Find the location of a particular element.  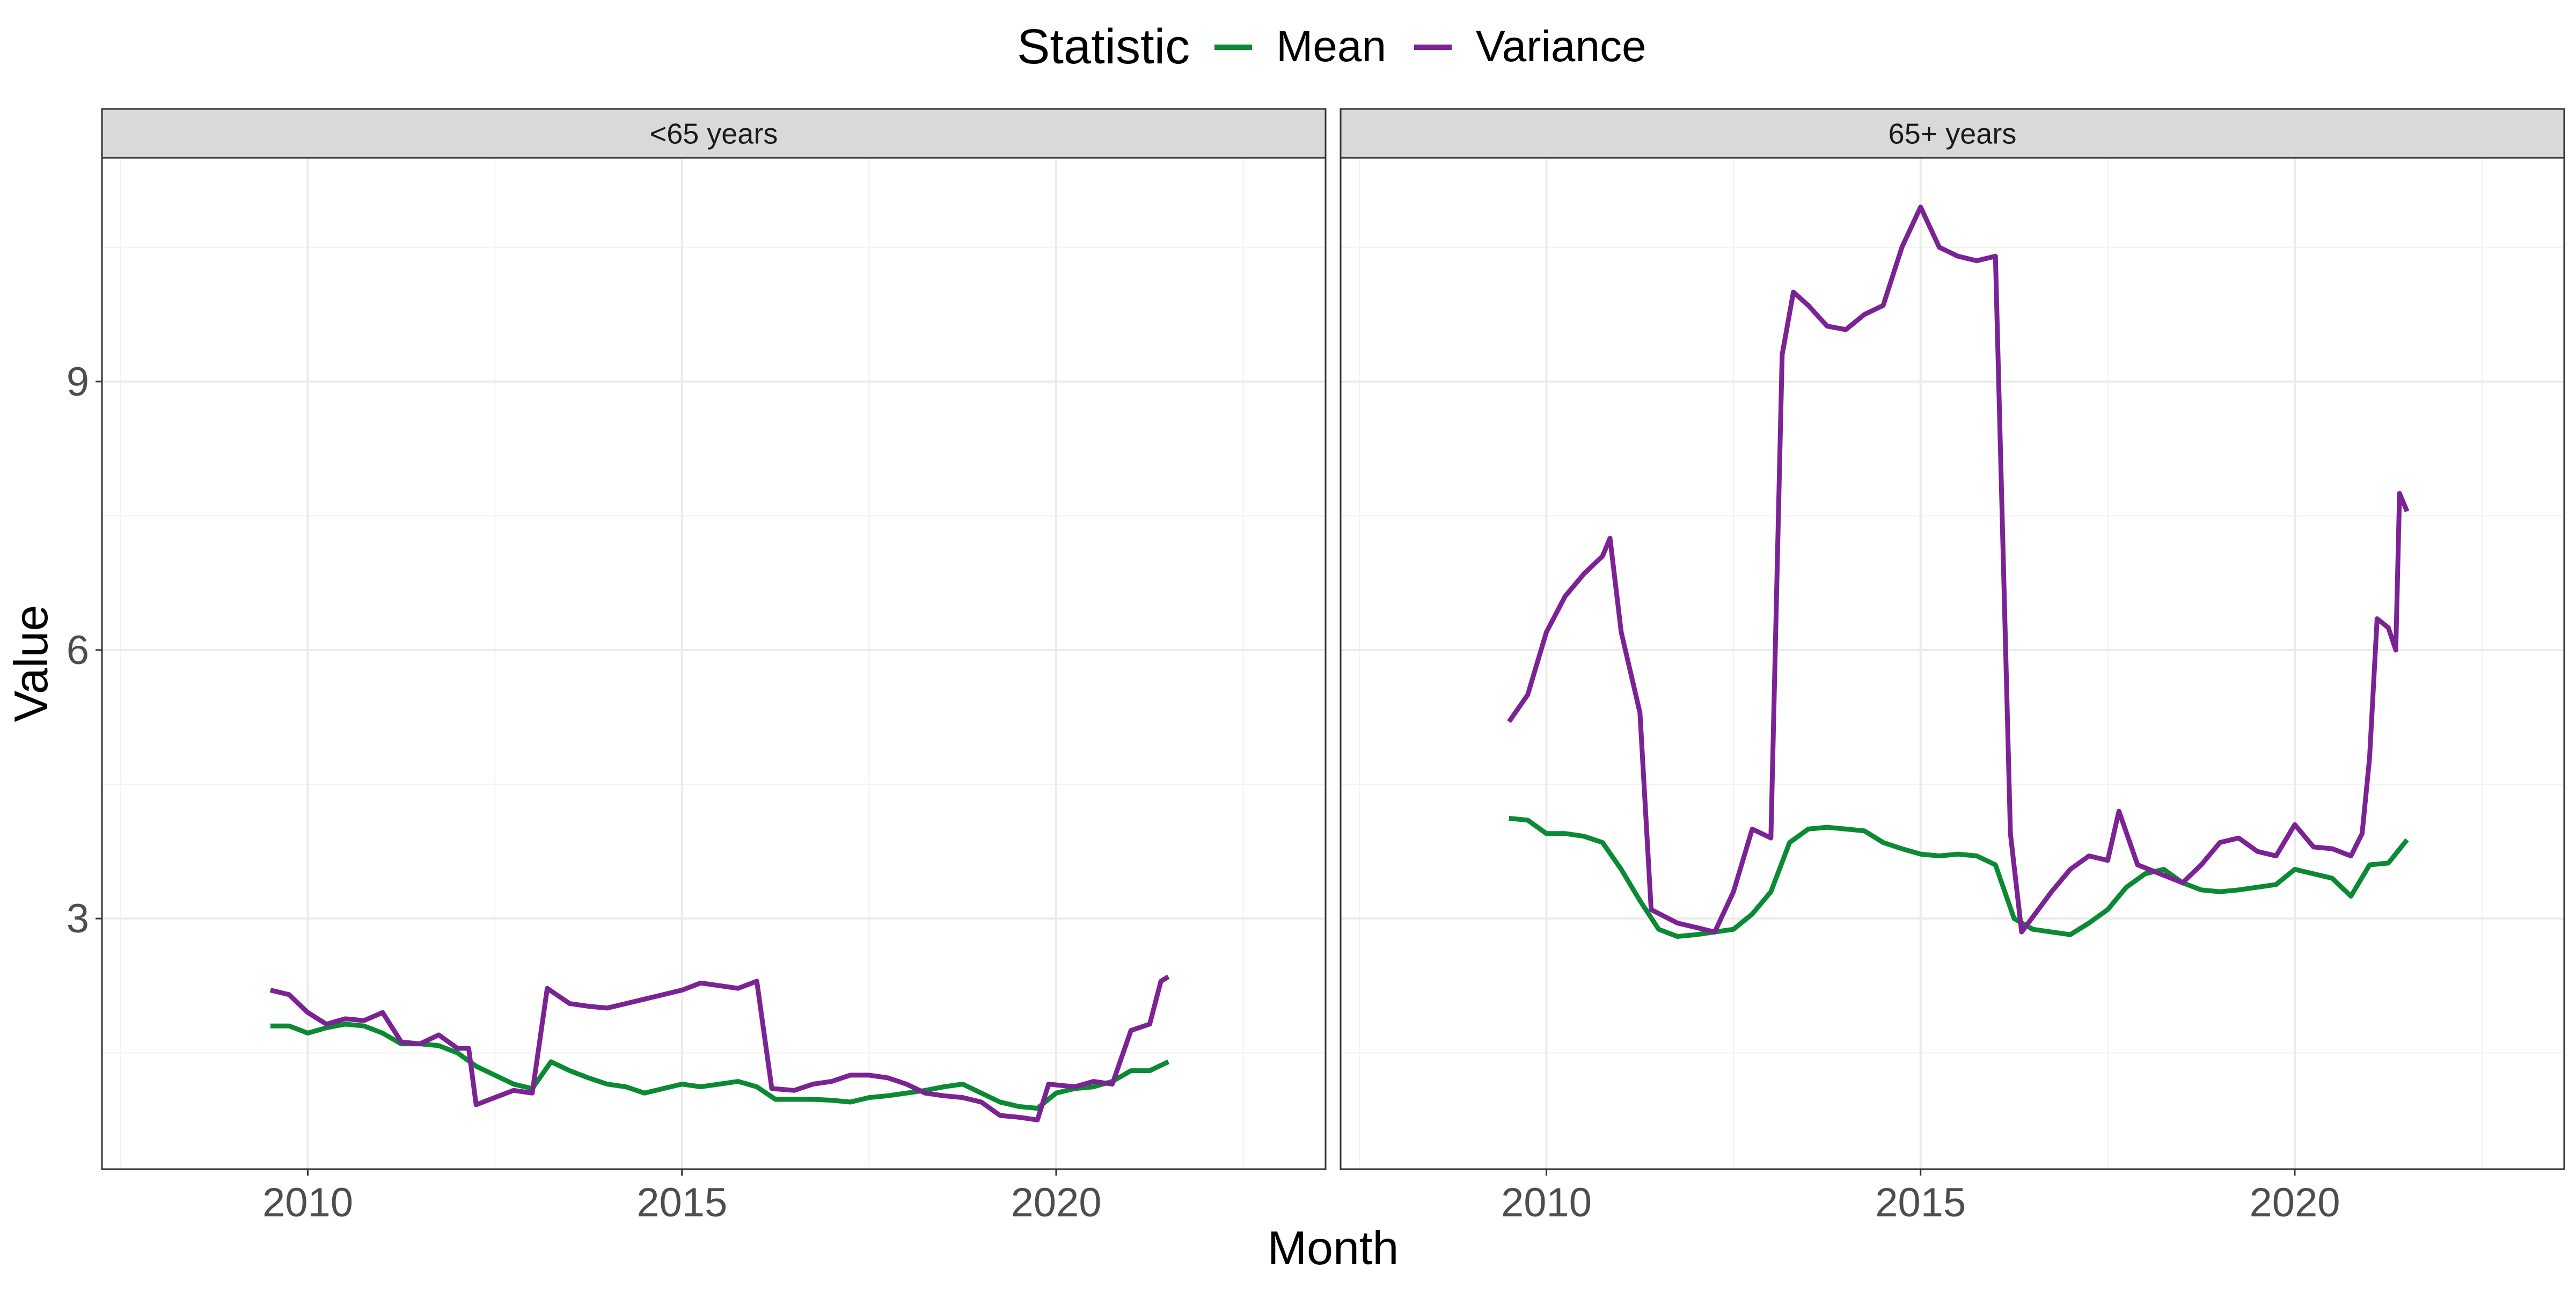

y-tick-label: 6 is located at coordinates (78, 650).